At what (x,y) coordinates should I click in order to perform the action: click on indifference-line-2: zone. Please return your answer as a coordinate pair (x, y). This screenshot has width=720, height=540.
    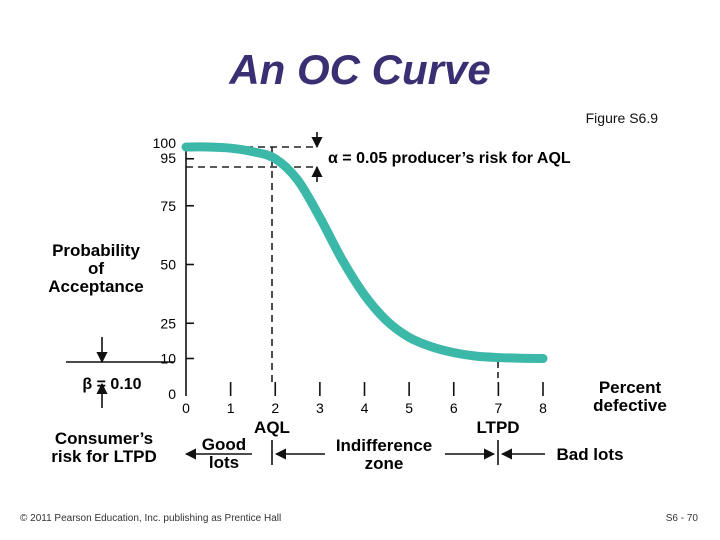
    Looking at the image, I should click on (384, 463).